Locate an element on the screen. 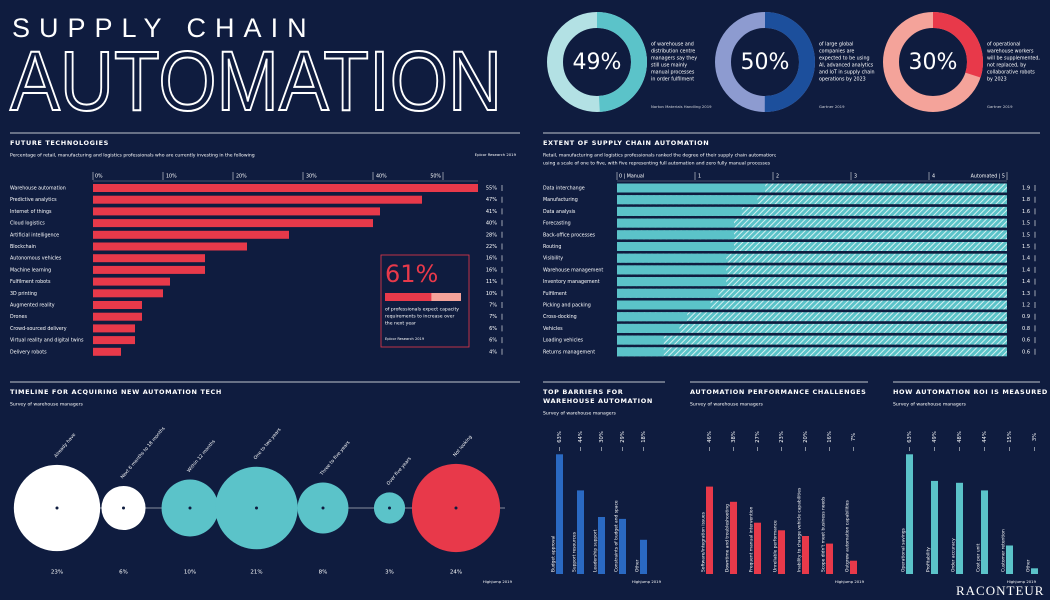  value-label: 11% is located at coordinates (491, 282).